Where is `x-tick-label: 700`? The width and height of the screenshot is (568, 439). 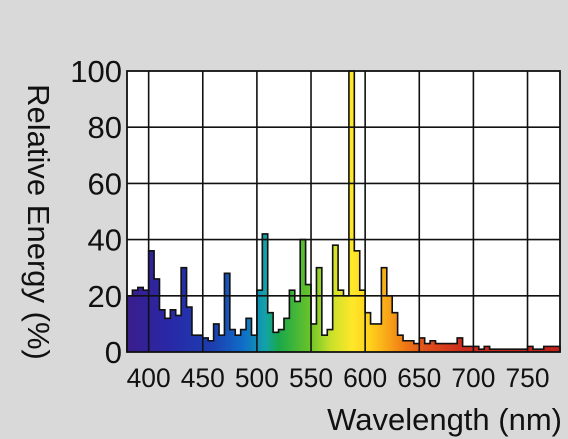
x-tick-label: 700 is located at coordinates (473, 378).